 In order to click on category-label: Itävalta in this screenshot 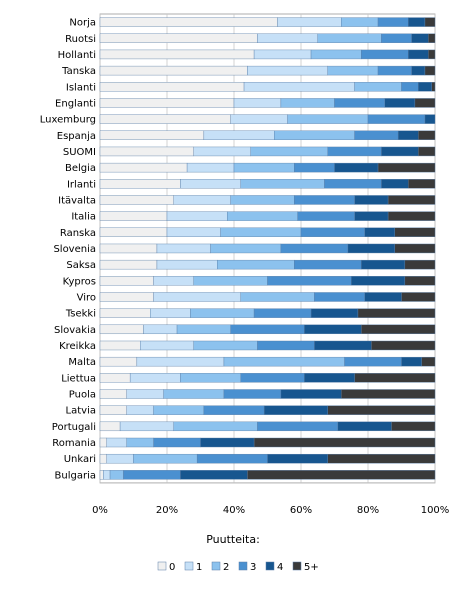, I will do `click(77, 200)`.